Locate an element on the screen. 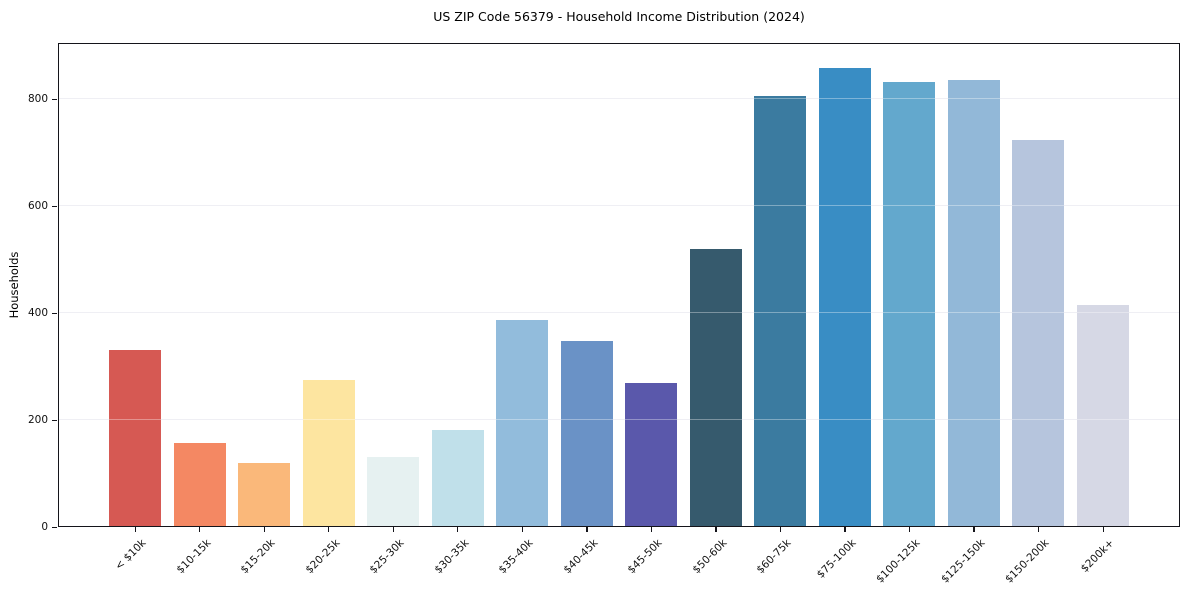 This screenshot has width=1189, height=590. bar-30-35k is located at coordinates (457, 478).